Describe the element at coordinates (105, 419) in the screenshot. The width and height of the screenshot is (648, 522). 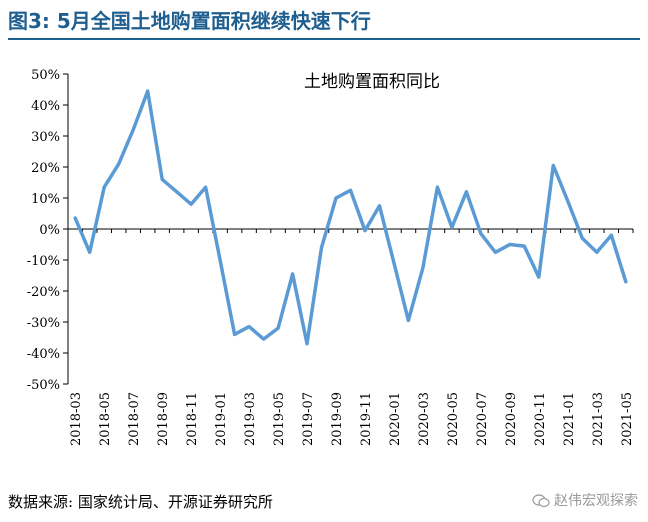
I see `x-tick-label: 2018-05` at that location.